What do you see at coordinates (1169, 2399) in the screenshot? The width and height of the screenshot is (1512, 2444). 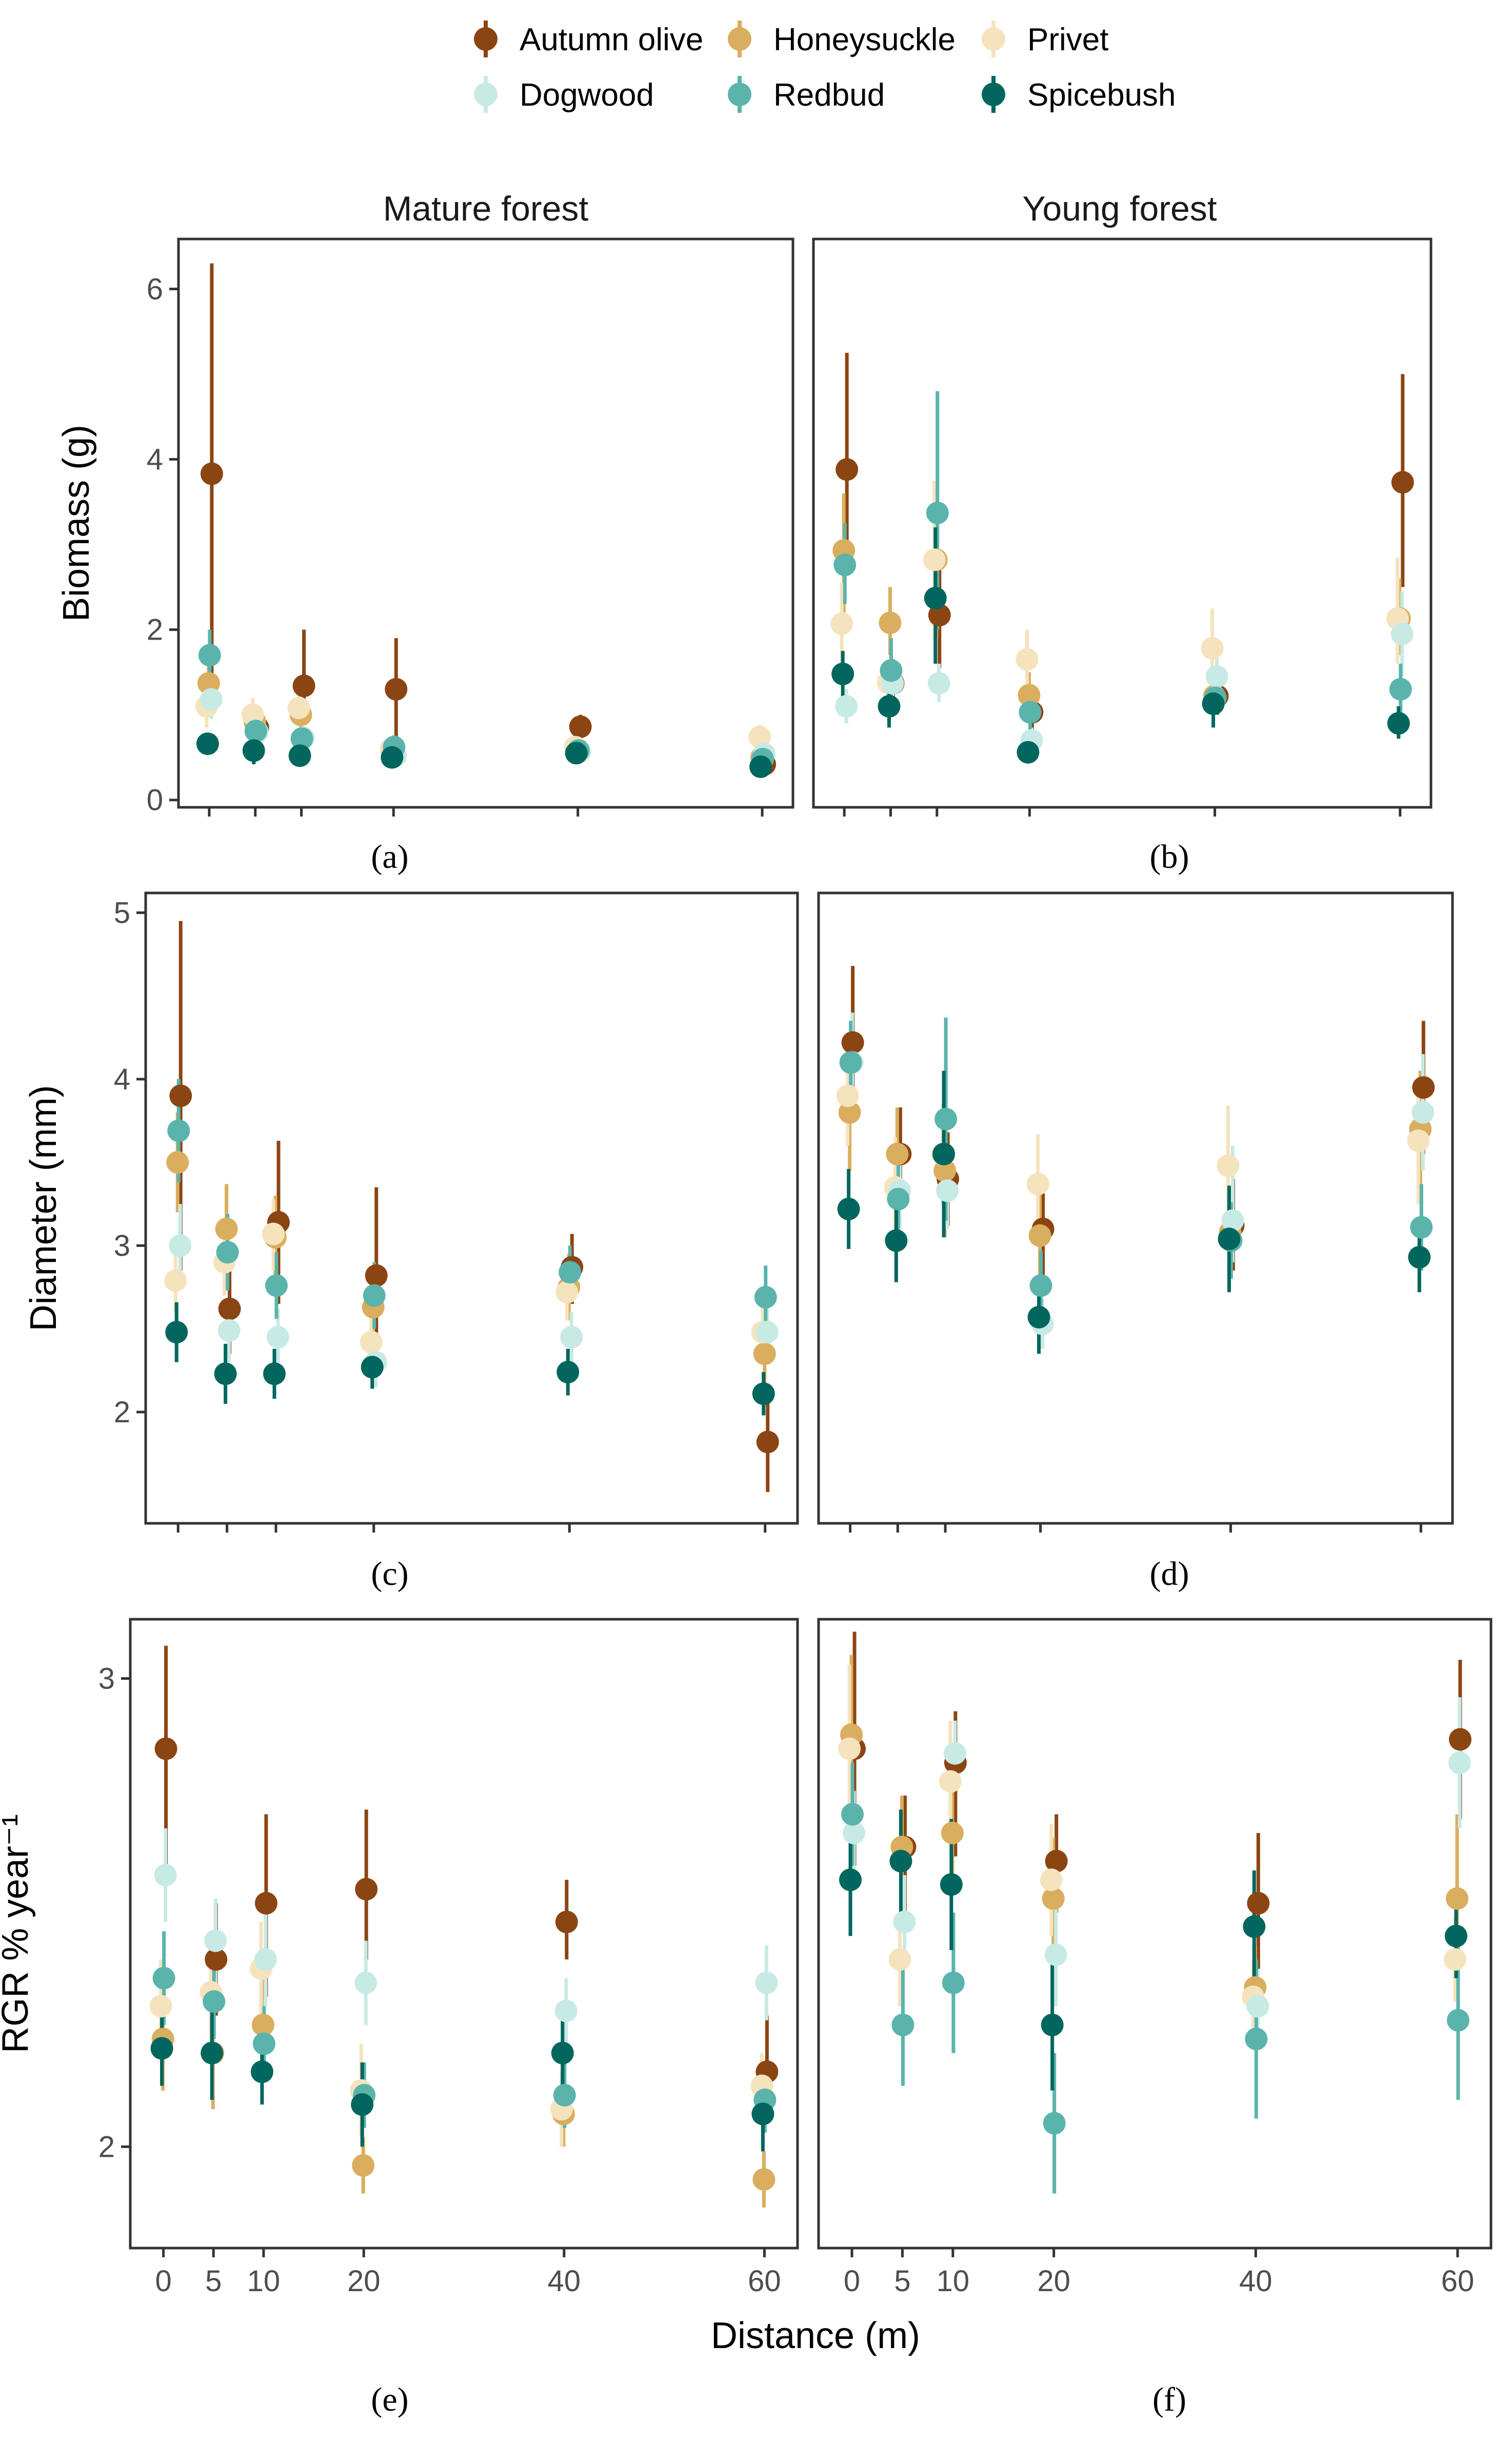 I see `panel-letter: (f)` at bounding box center [1169, 2399].